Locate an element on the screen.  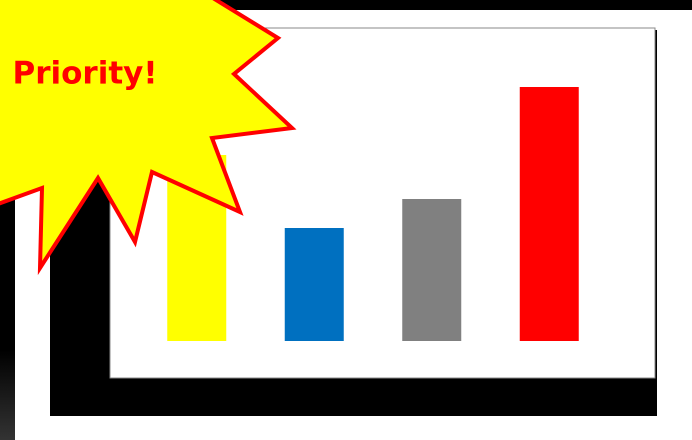
top-strip is located at coordinates (446, 5).